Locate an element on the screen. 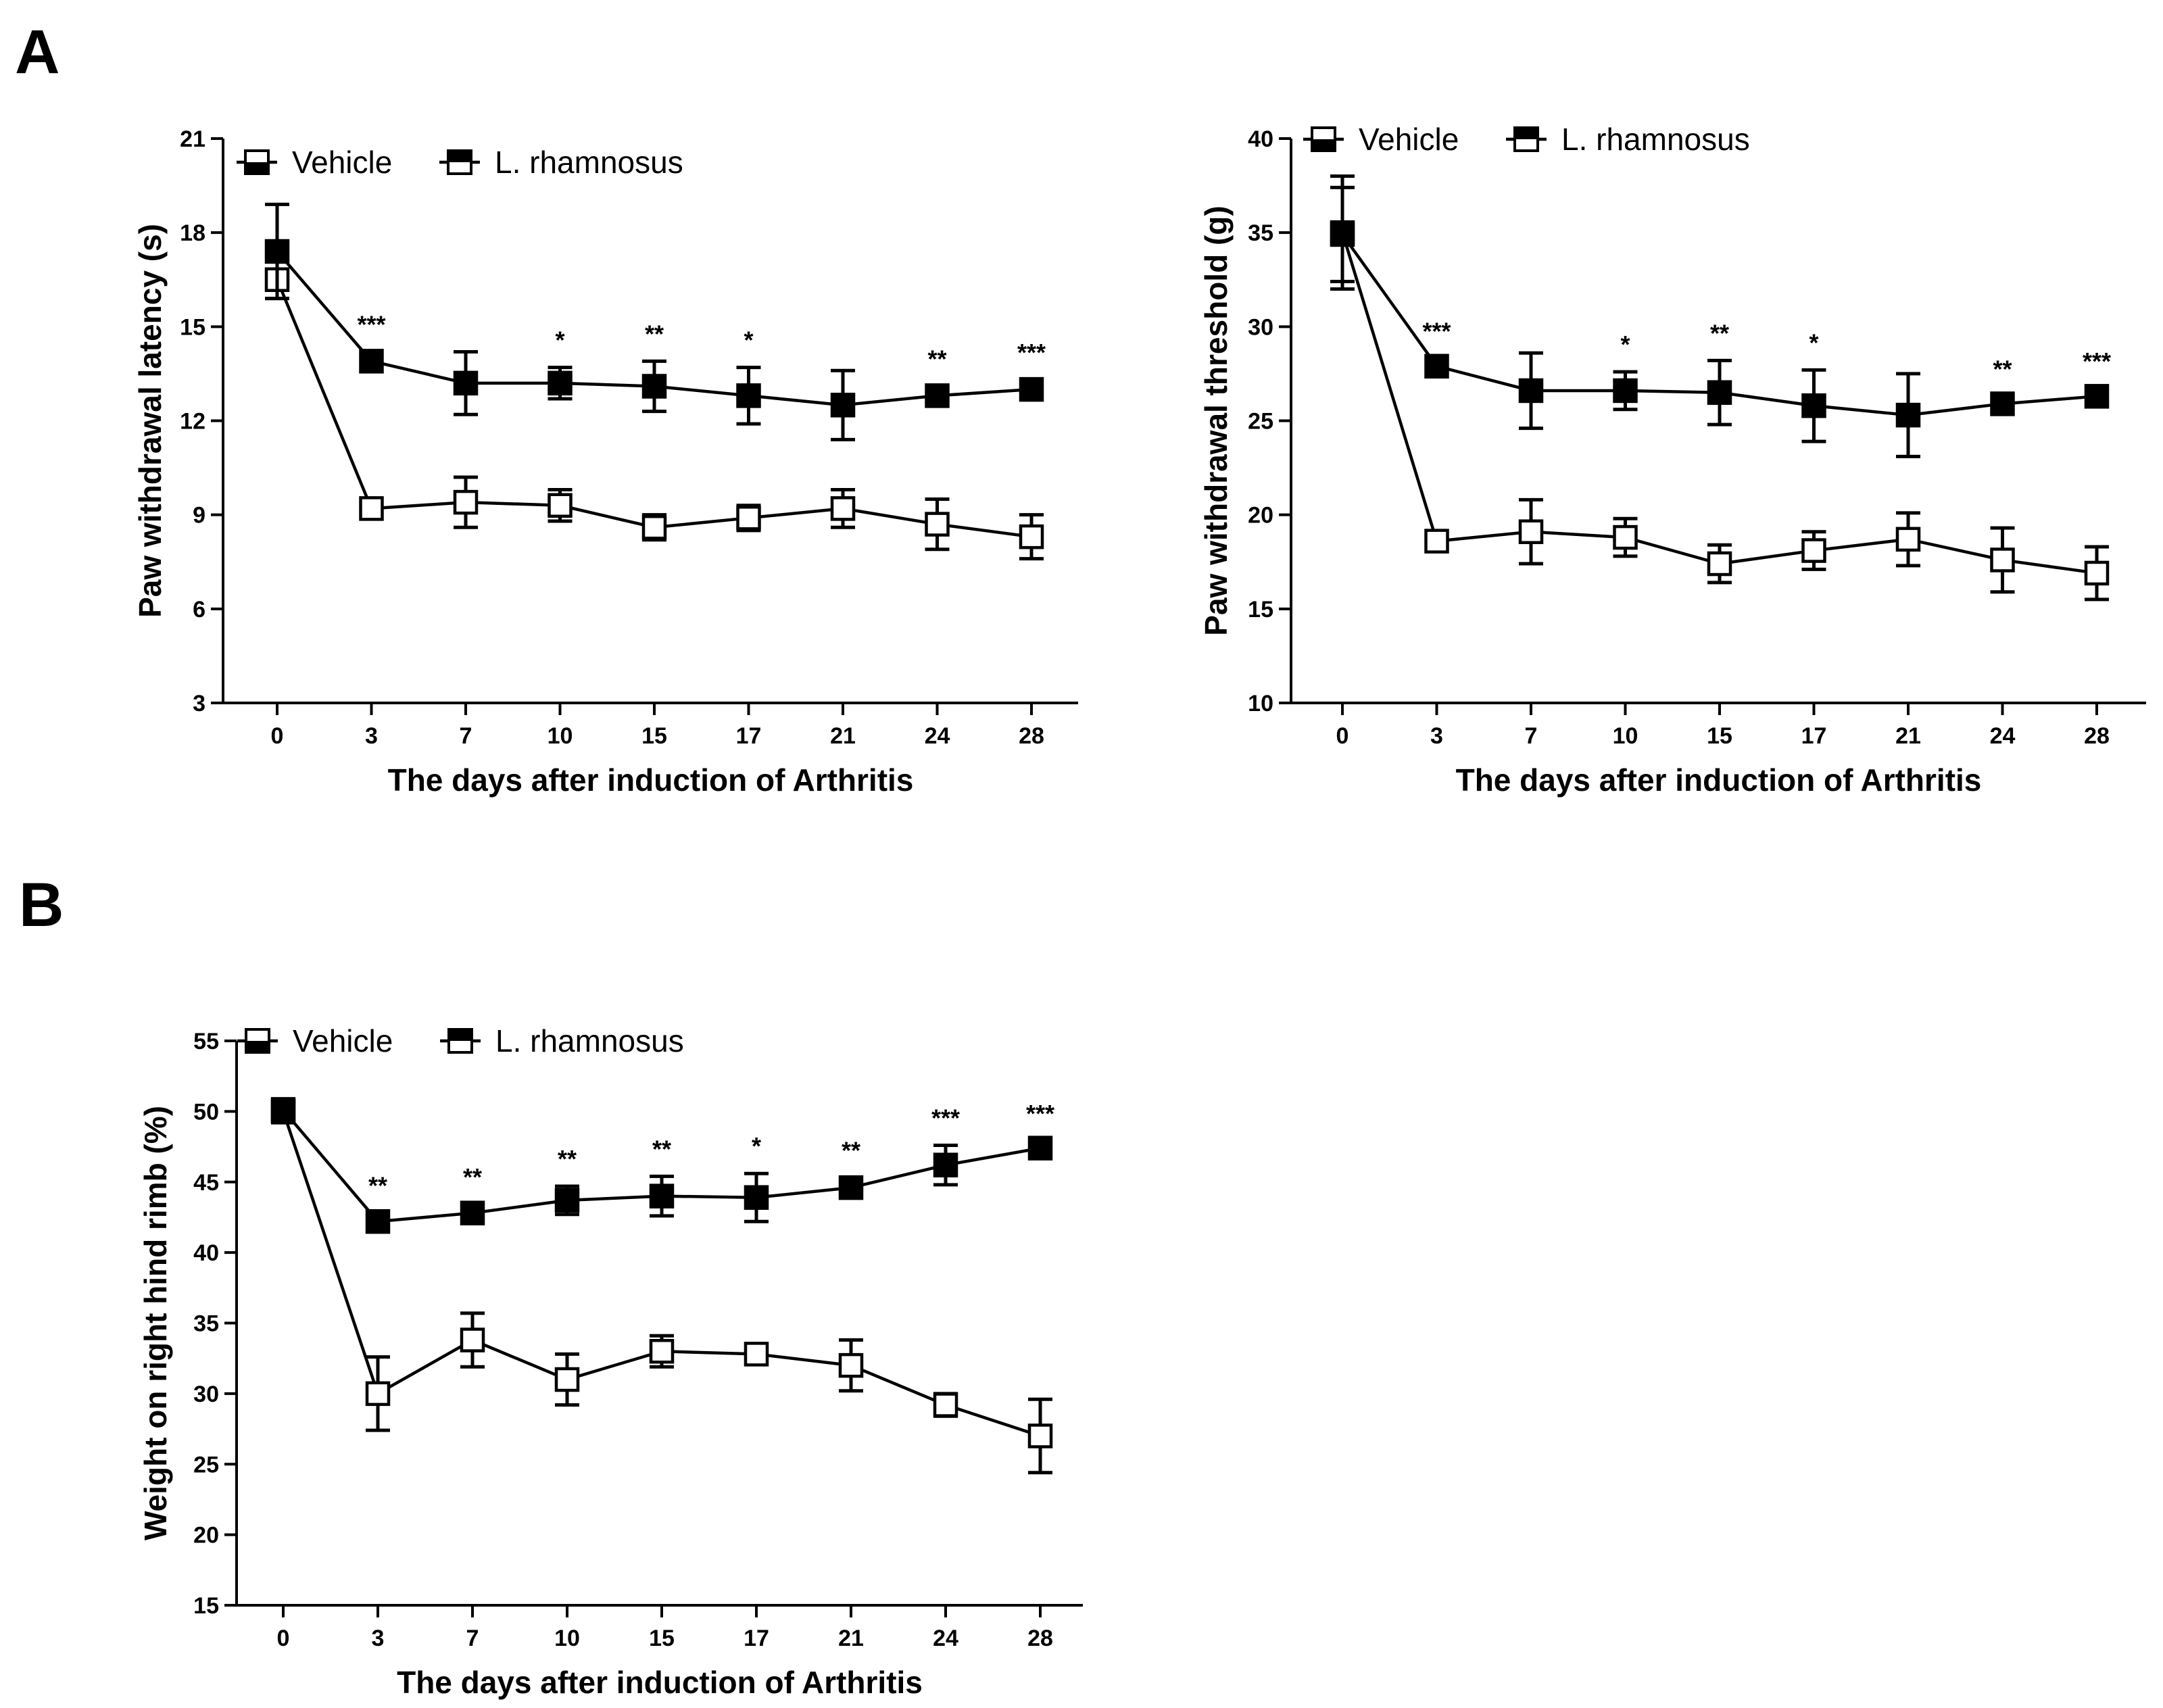 Image resolution: width=2163 pixels, height=1708 pixels. y-tick-label: 12 is located at coordinates (192, 422).